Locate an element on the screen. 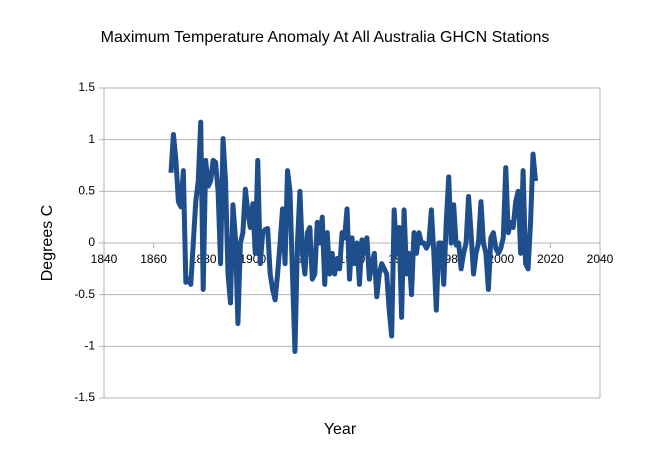 The image size is (656, 470). y-tick-label: 1.5 is located at coordinates (86, 87).